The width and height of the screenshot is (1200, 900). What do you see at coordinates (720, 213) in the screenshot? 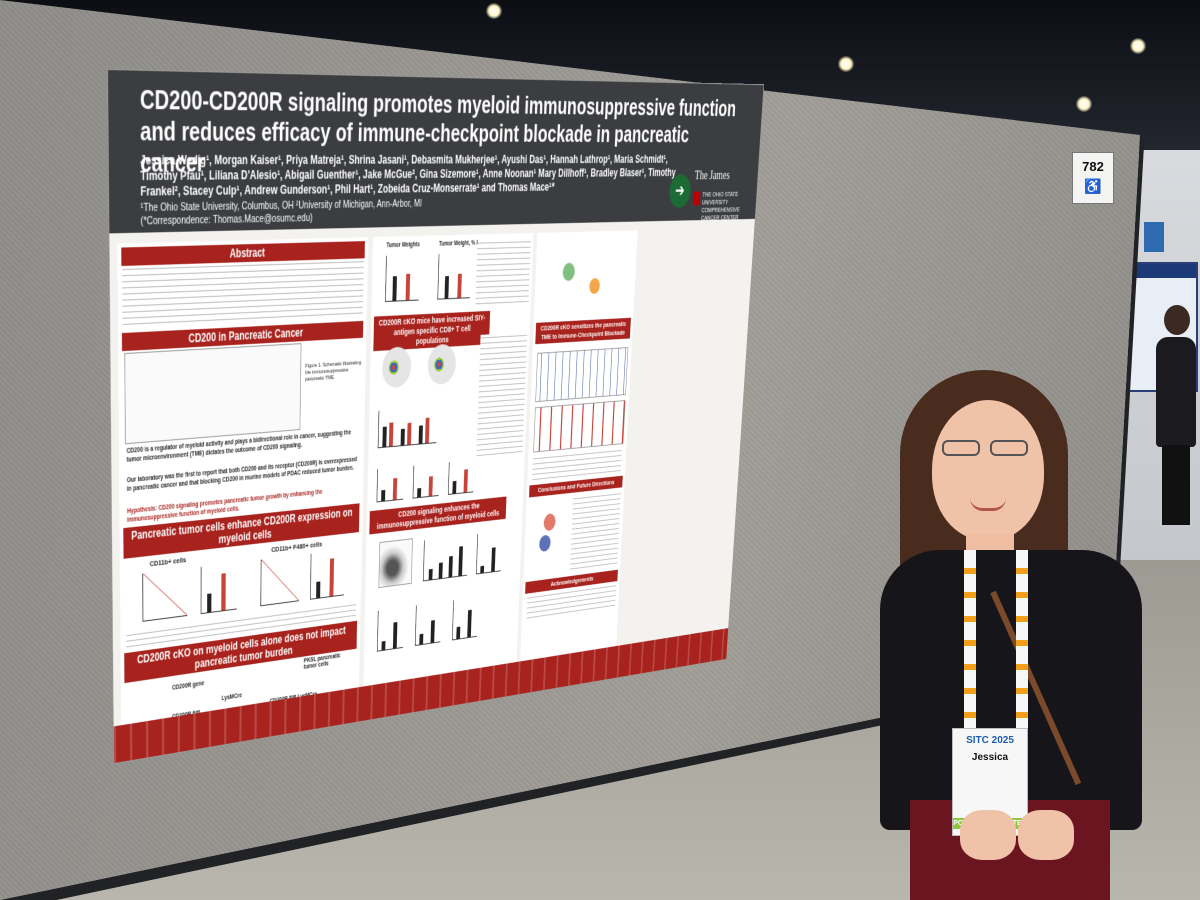
I see `cancer-center-name: COMPREHENSIVE CANCER CENTER` at bounding box center [720, 213].